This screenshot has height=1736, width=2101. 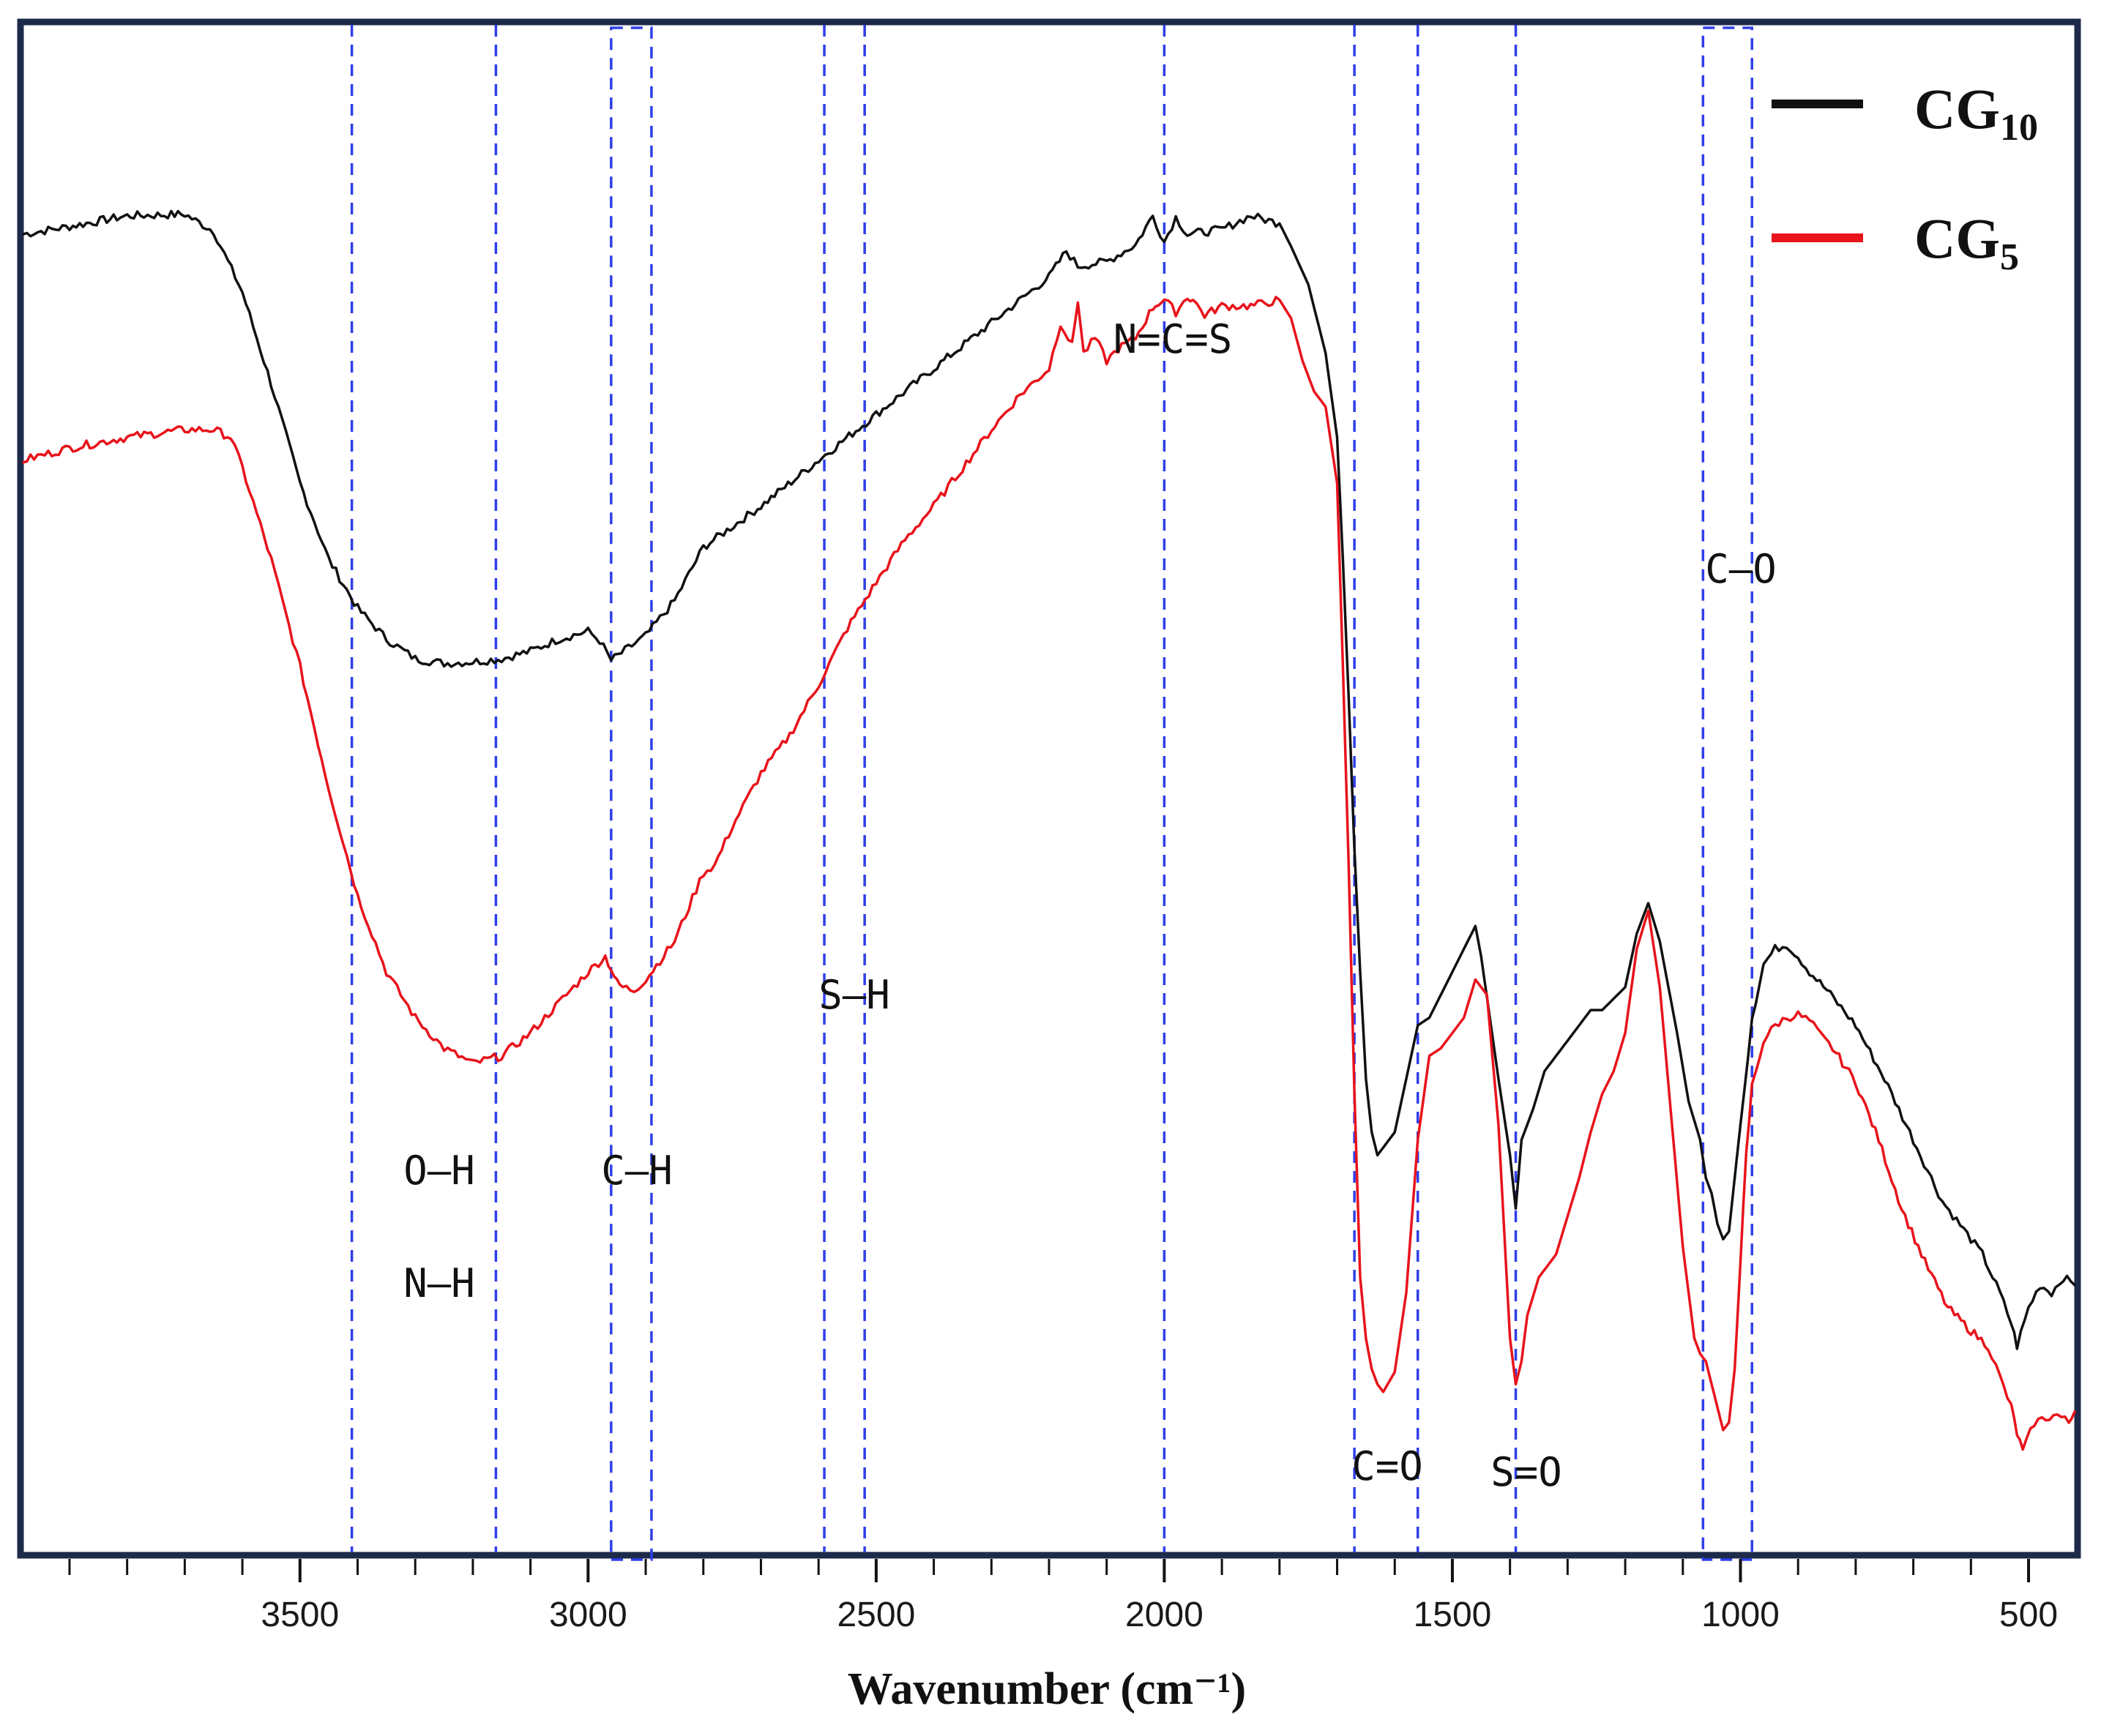 I want to click on label-s-h: S–H, so click(x=854, y=995).